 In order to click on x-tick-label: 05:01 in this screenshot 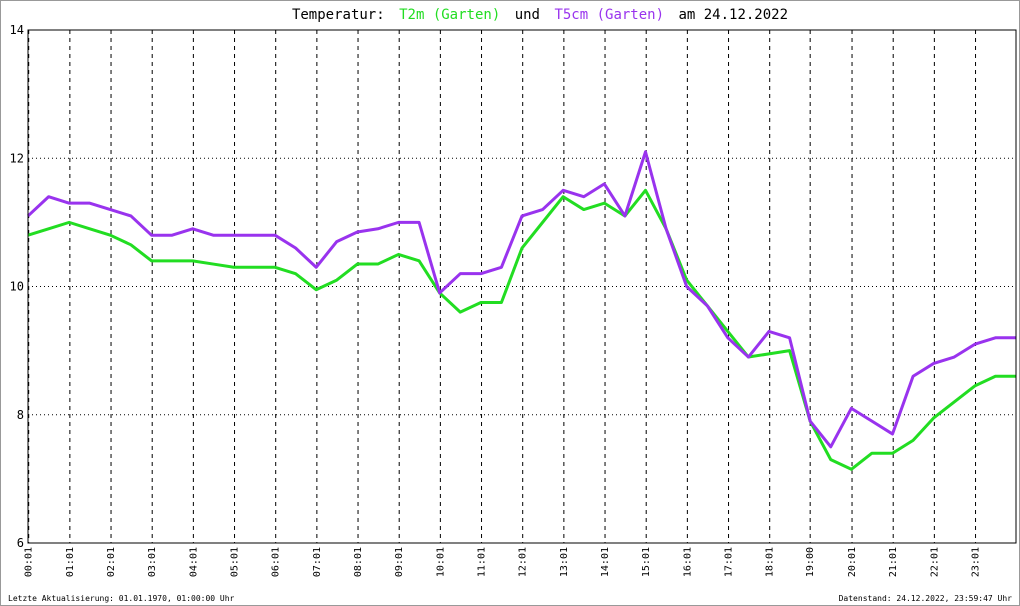, I will do `click(235, 562)`.